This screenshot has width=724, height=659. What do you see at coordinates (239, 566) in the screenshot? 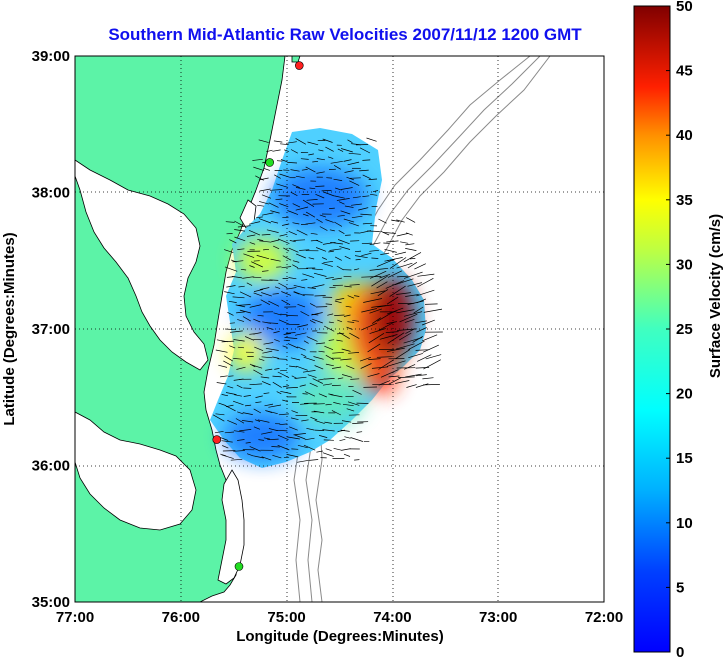
I see `radar-site-marker` at bounding box center [239, 566].